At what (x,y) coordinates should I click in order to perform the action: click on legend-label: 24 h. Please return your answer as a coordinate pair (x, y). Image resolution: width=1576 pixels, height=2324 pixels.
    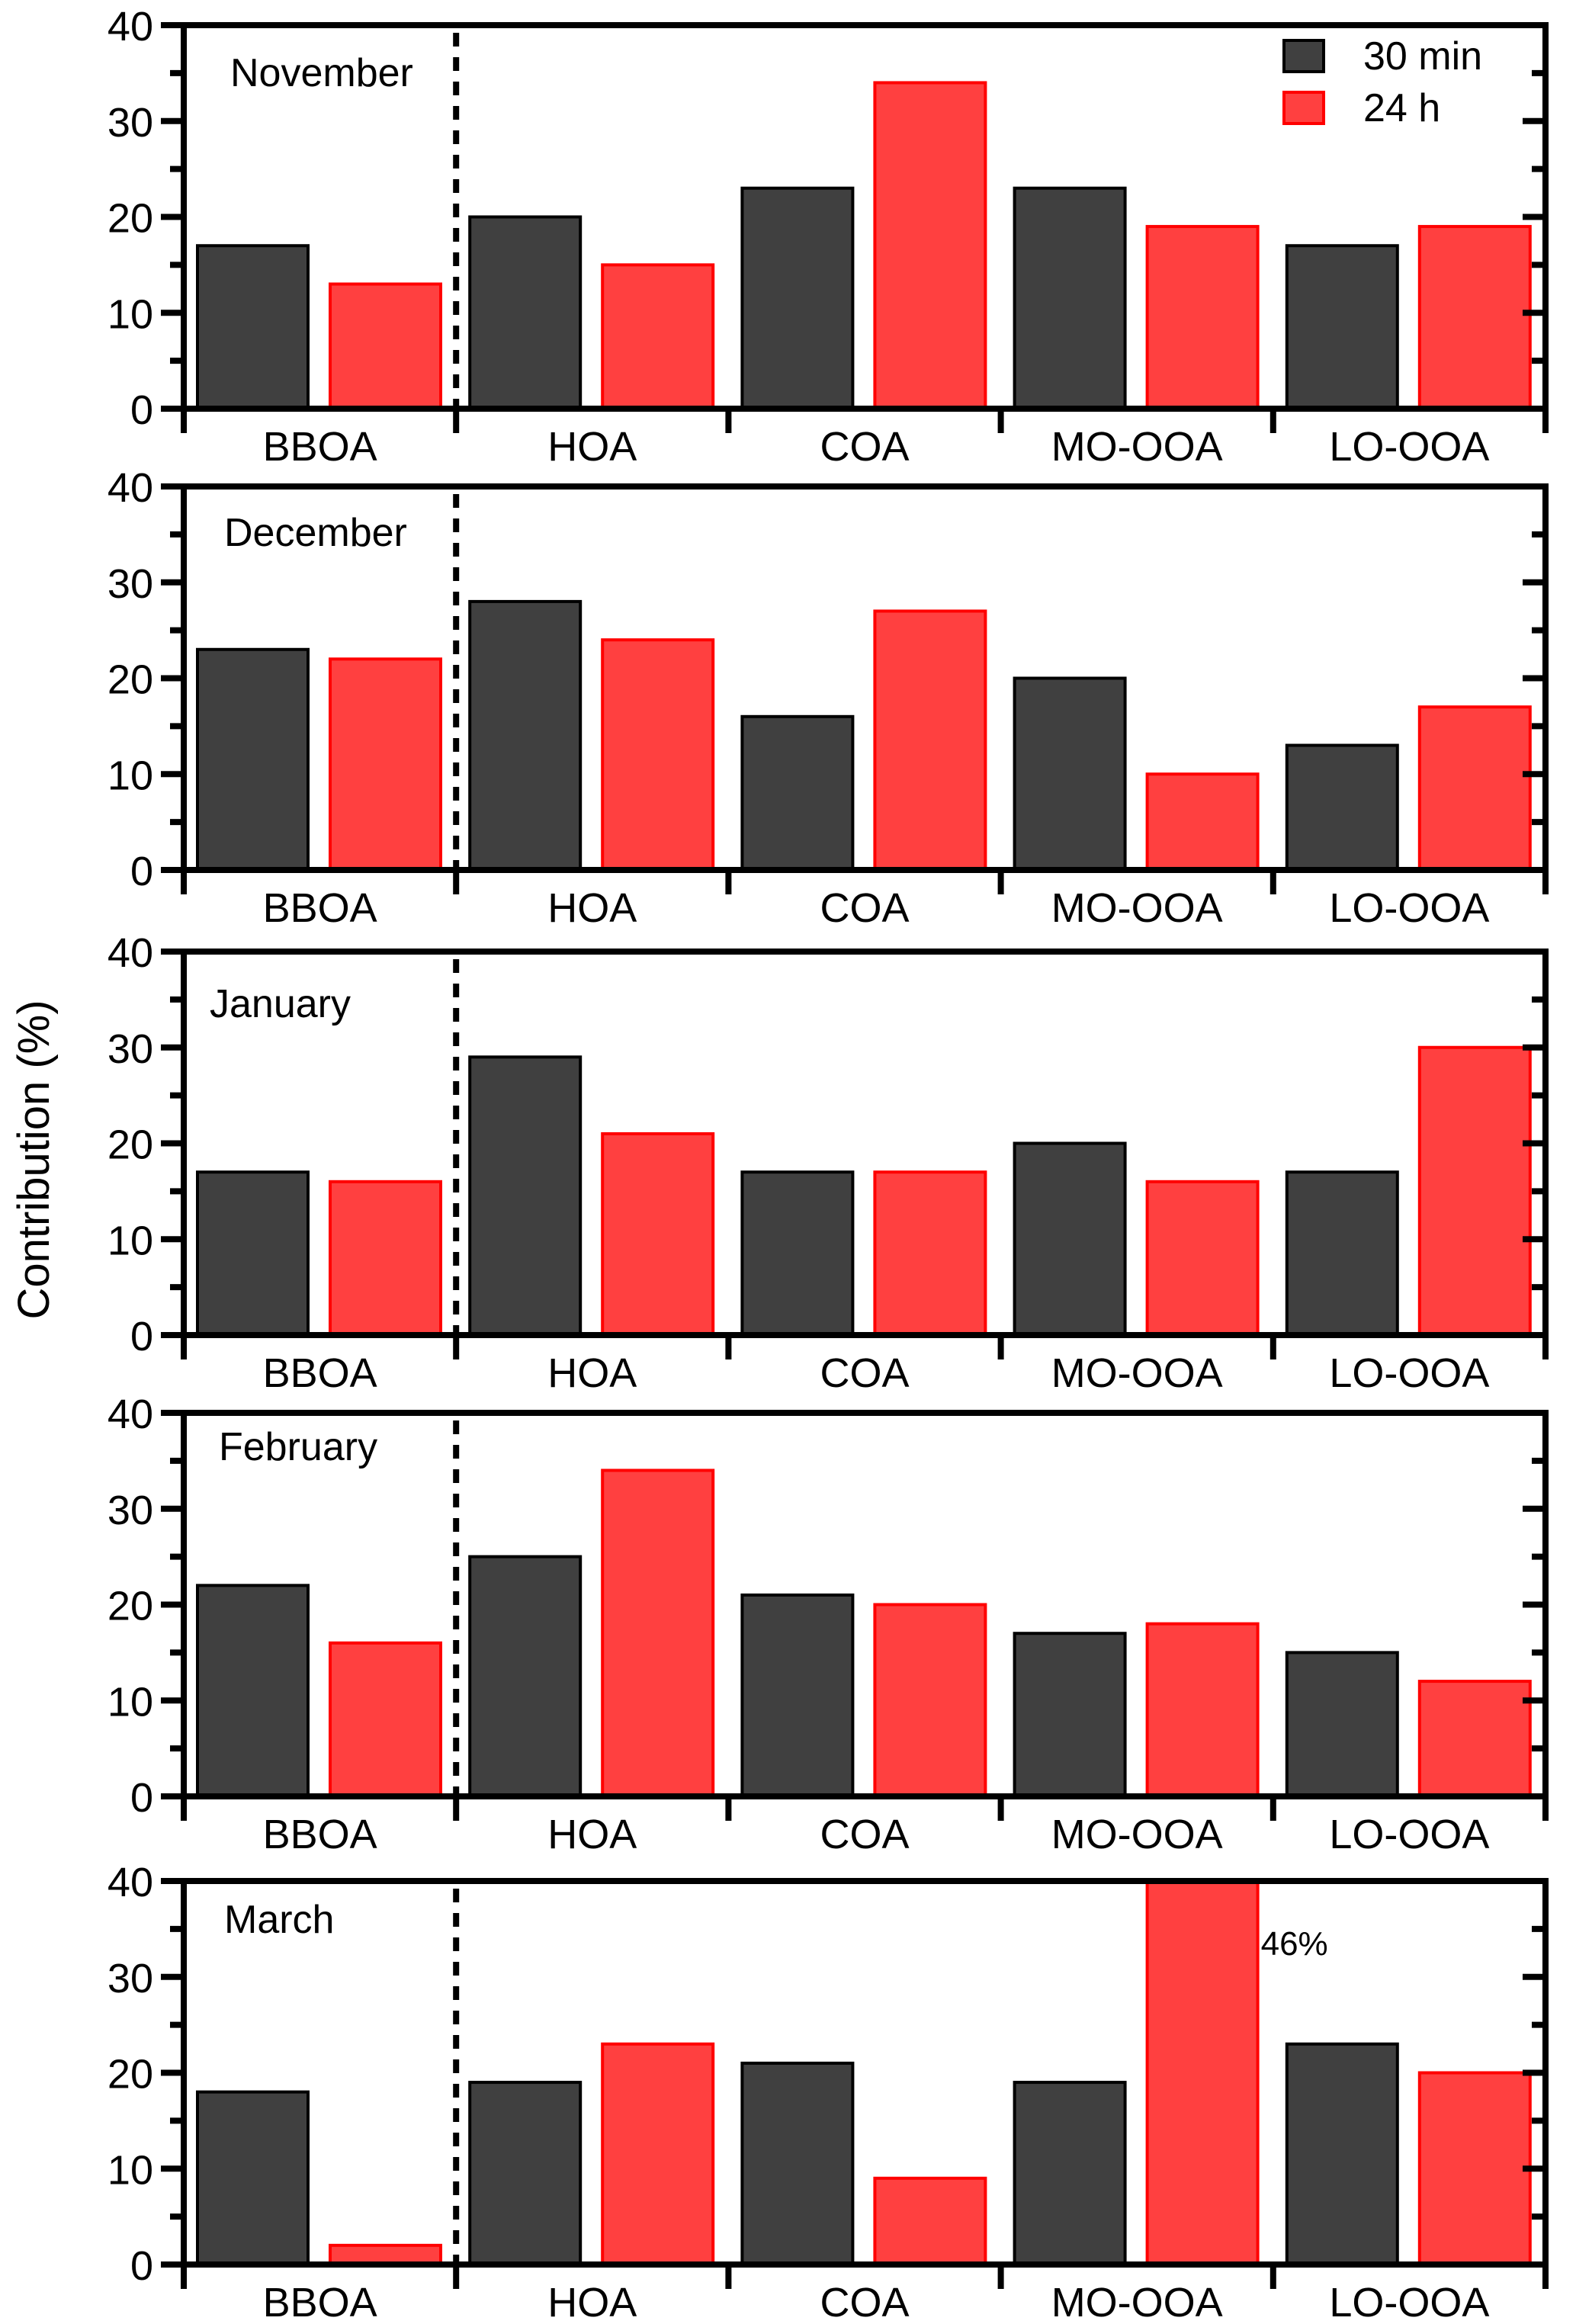
    Looking at the image, I should click on (1401, 108).